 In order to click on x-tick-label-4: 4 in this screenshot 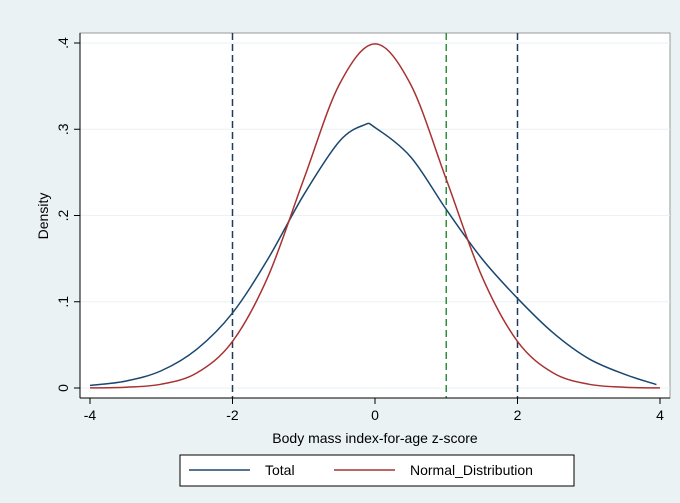, I will do `click(660, 415)`.